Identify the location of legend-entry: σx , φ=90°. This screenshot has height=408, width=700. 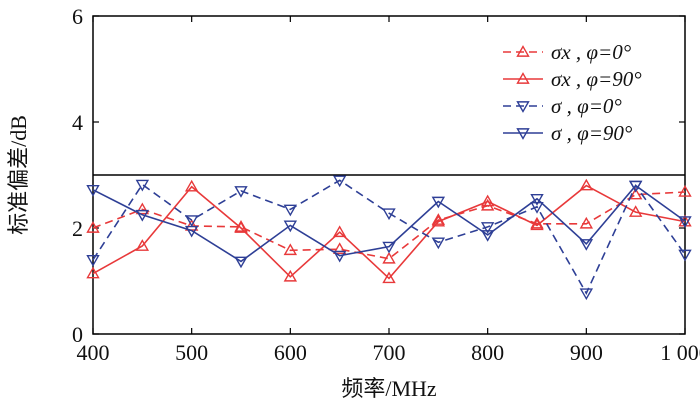
(572, 79).